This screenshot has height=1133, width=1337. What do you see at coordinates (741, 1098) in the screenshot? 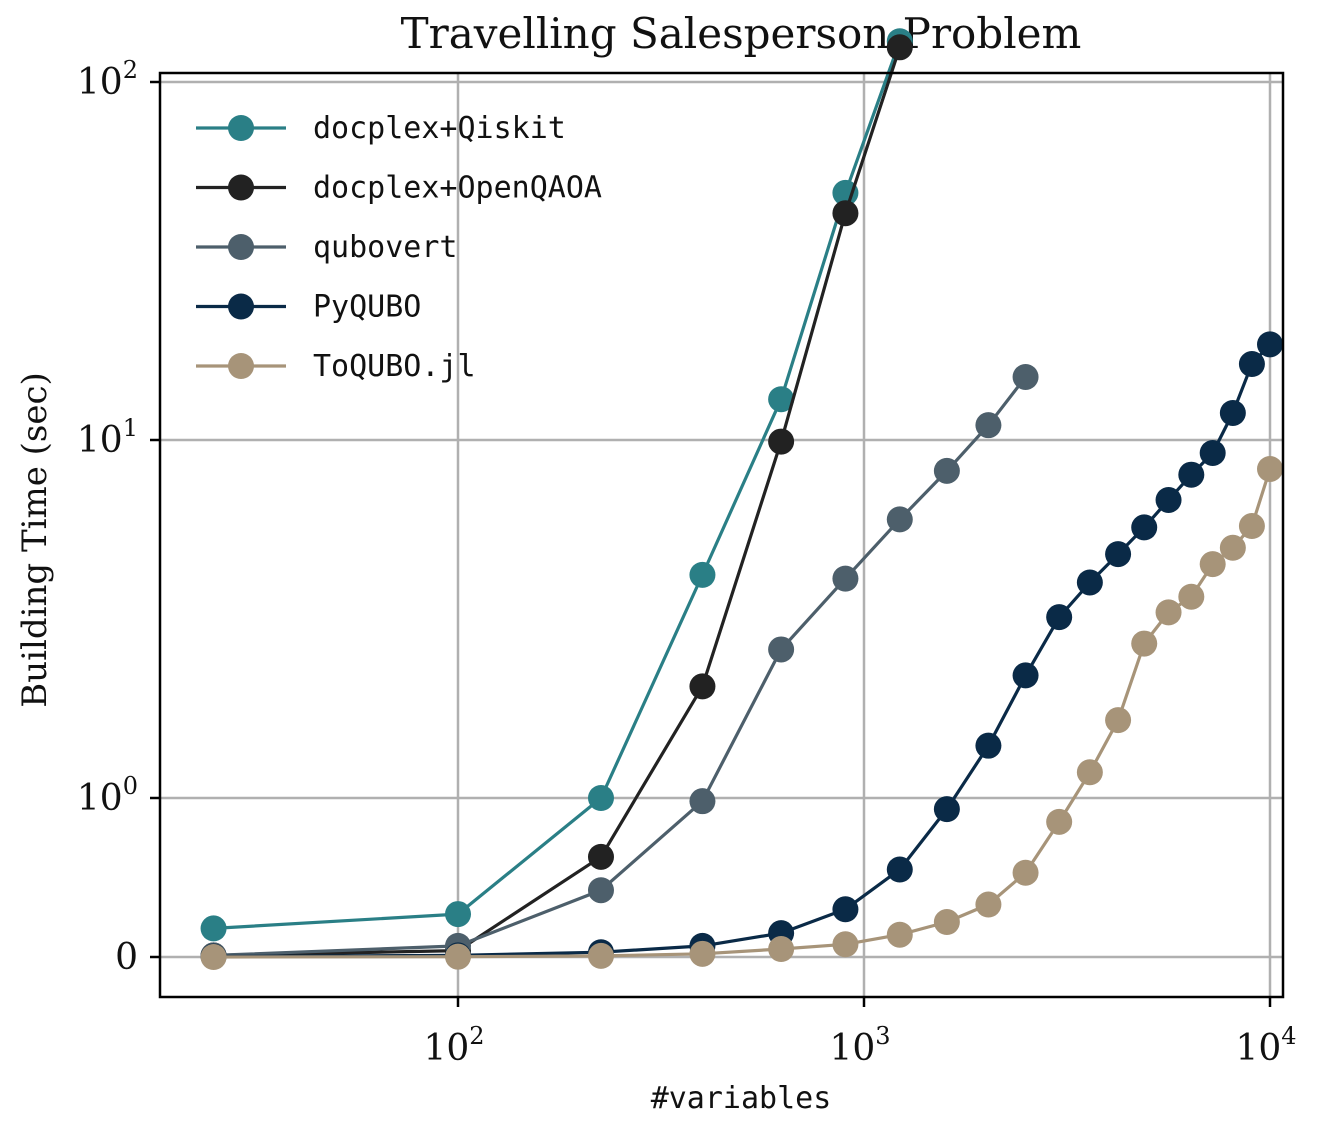
I see `x-axis-label: #variables` at bounding box center [741, 1098].